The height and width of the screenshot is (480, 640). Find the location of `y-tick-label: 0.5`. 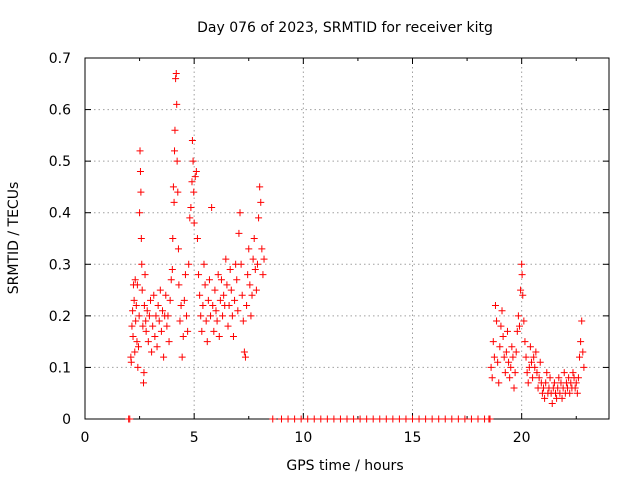

y-tick-label: 0.5 is located at coordinates (60, 162).